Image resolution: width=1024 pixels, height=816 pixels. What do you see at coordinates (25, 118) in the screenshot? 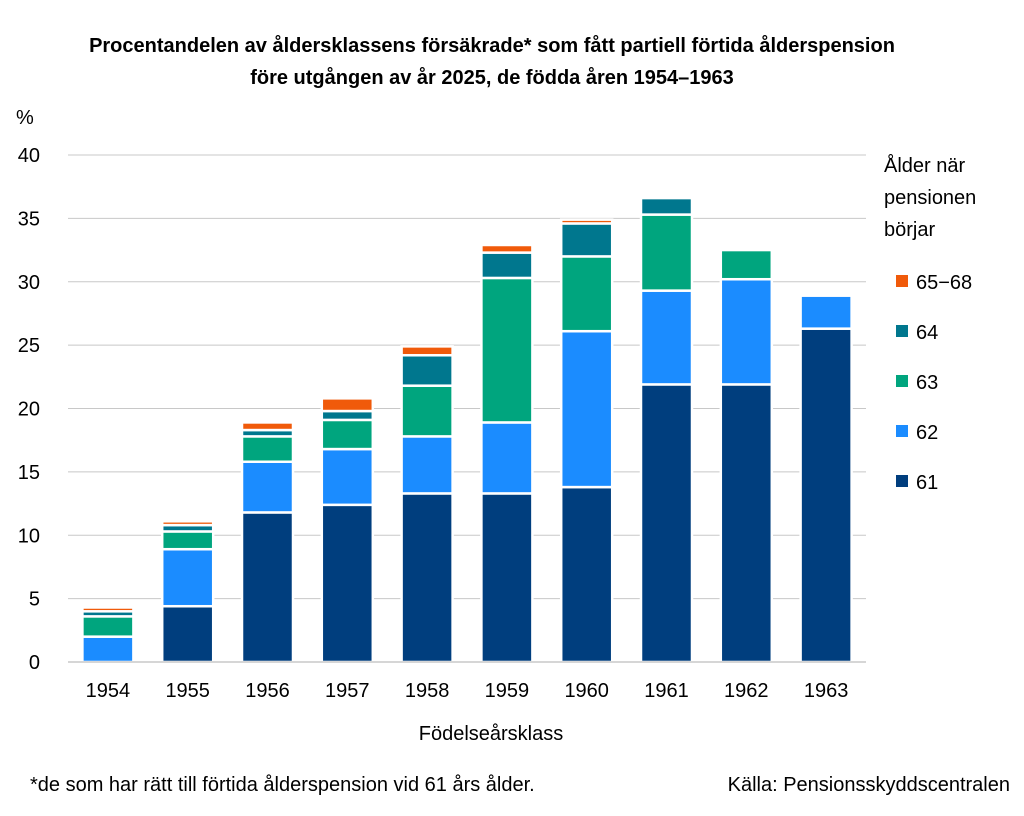
I see `y-axis-label: %` at bounding box center [25, 118].